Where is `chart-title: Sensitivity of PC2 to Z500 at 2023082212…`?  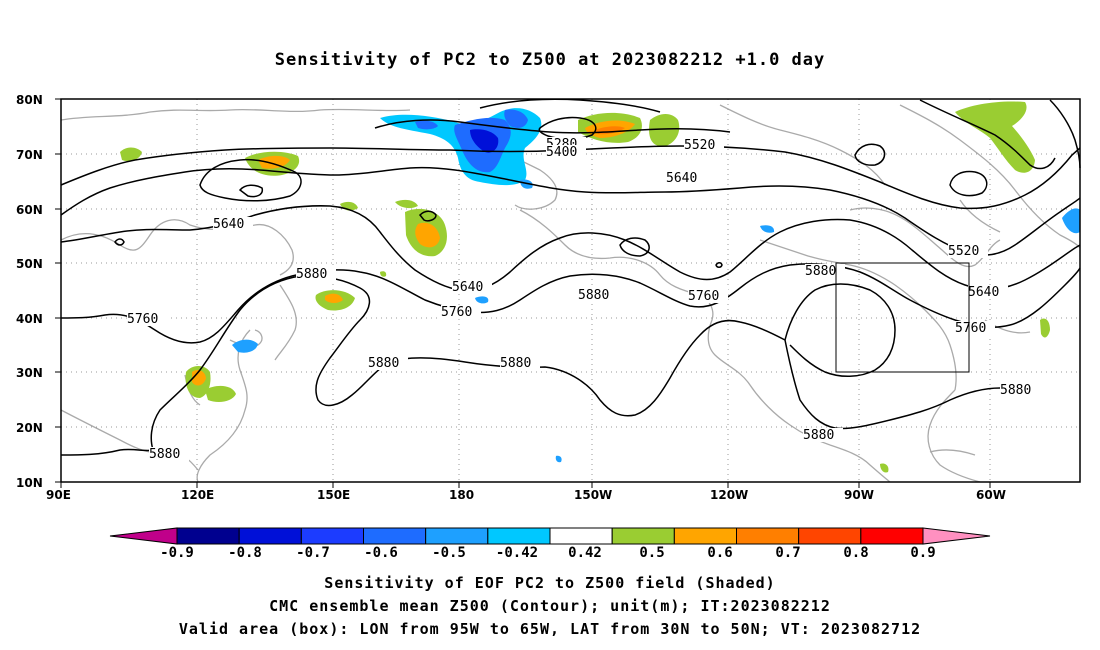 chart-title: Sensitivity of PC2 to Z500 at 2023082212… is located at coordinates (550, 60).